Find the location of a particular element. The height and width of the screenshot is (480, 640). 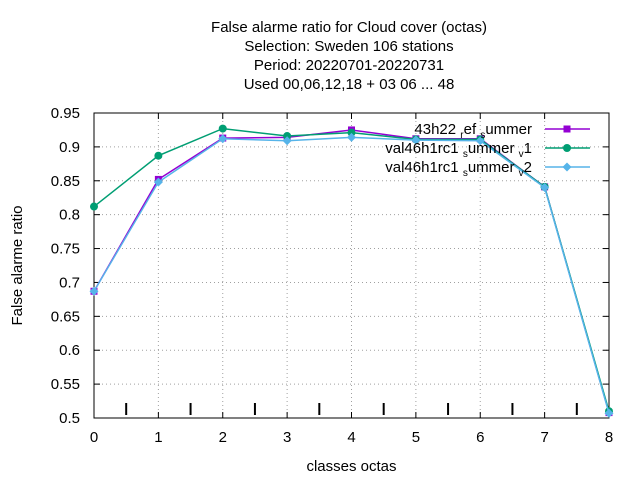

x-tick-label: 2 is located at coordinates (223, 437).